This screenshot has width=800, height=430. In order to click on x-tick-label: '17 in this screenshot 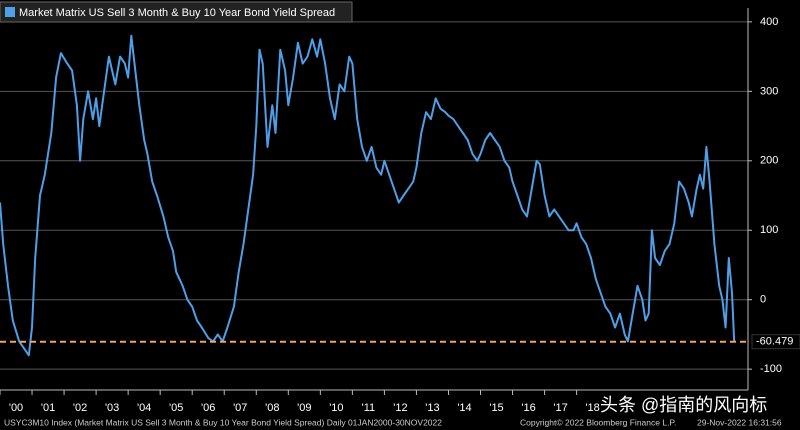, I will do `click(560, 408)`.